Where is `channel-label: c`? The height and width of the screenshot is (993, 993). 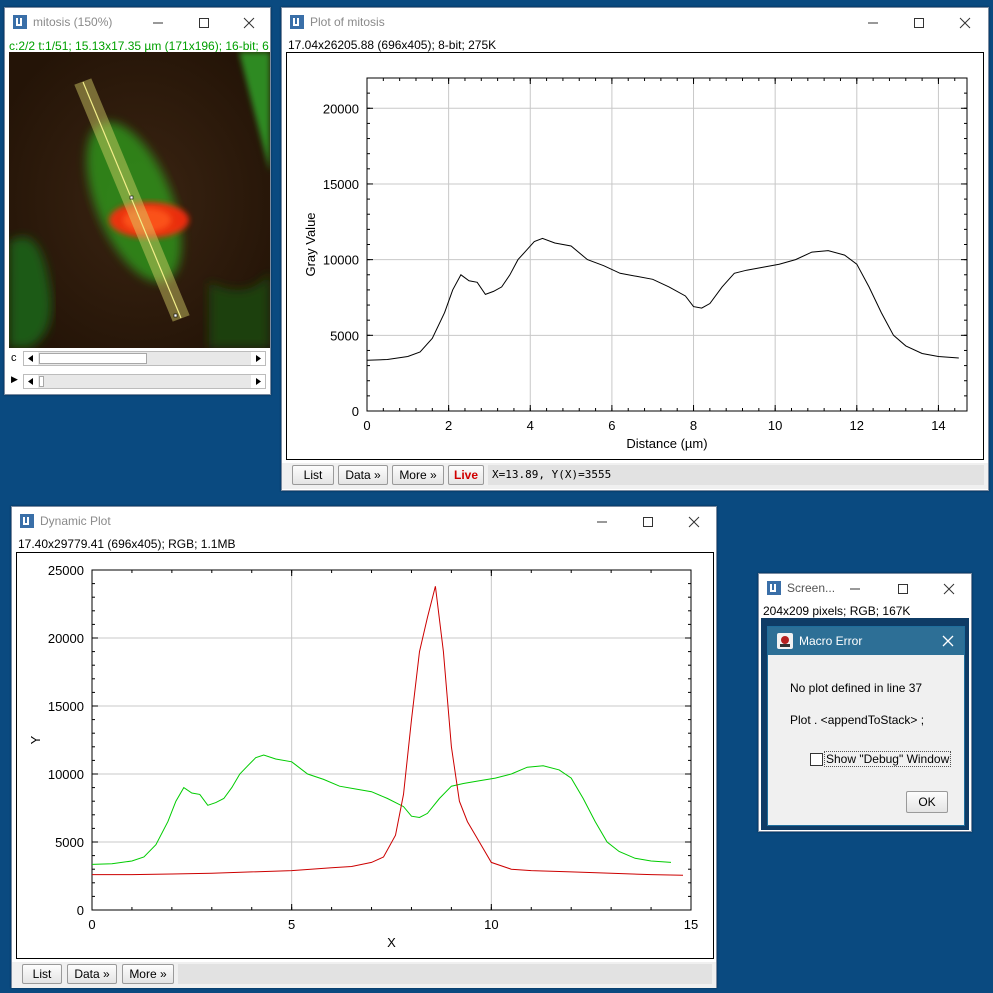
channel-label: c is located at coordinates (14, 358).